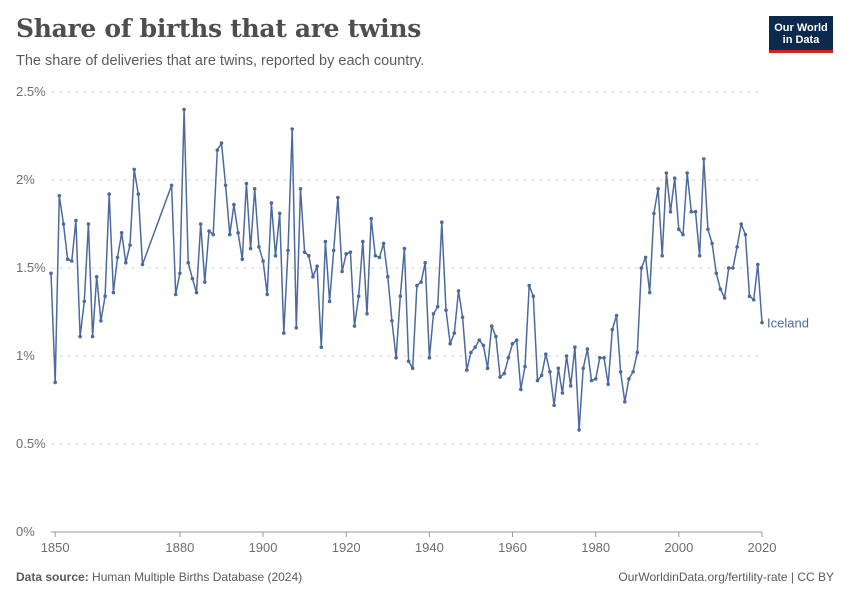 This screenshot has width=850, height=600. Describe the element at coordinates (788, 323) in the screenshot. I see `series-label-iceland: Iceland` at that location.